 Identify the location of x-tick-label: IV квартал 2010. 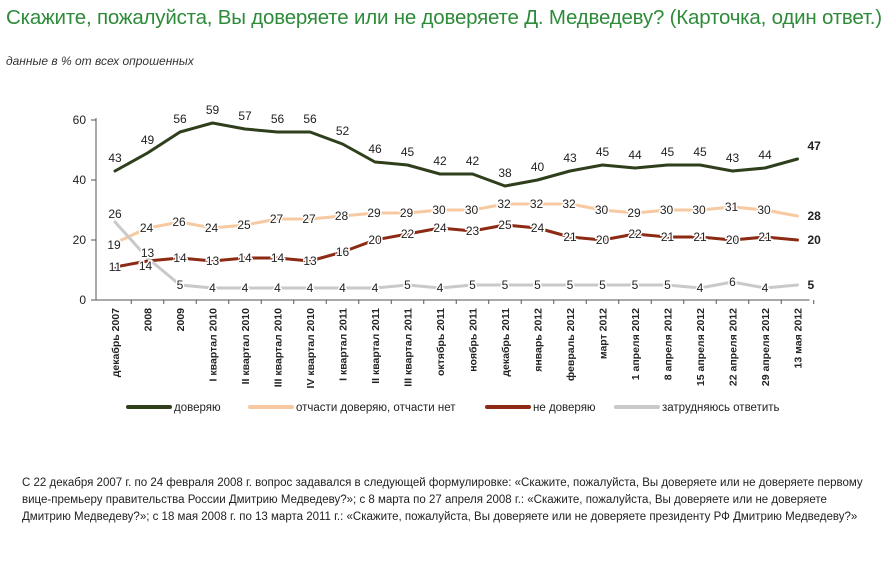
(311, 348).